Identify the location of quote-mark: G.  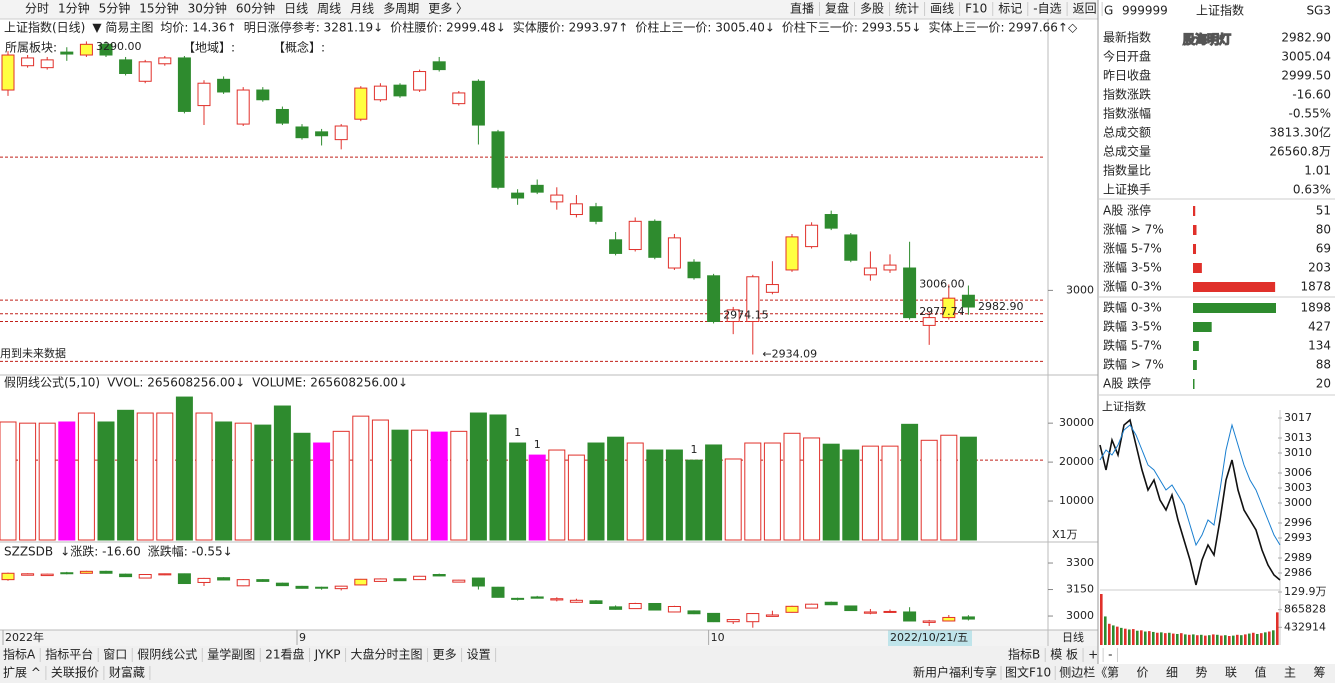
(1108, 11).